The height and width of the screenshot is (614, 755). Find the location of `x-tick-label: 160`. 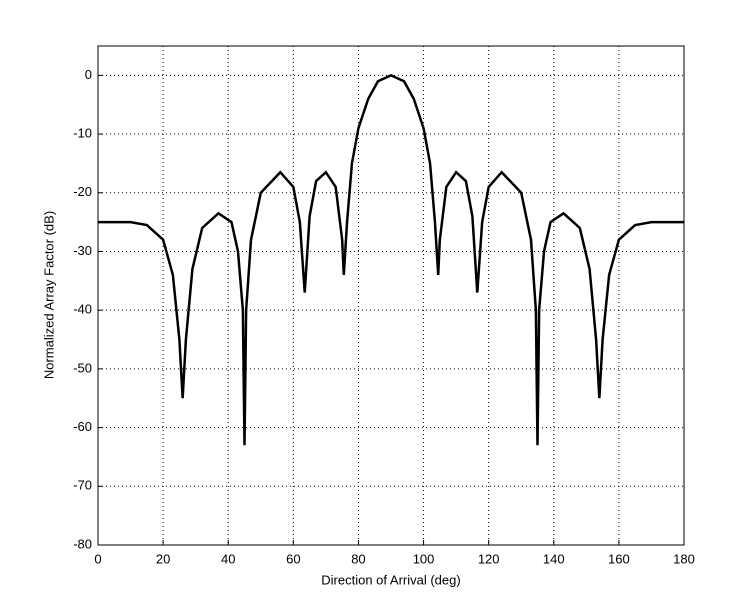

x-tick-label: 160 is located at coordinates (619, 558).